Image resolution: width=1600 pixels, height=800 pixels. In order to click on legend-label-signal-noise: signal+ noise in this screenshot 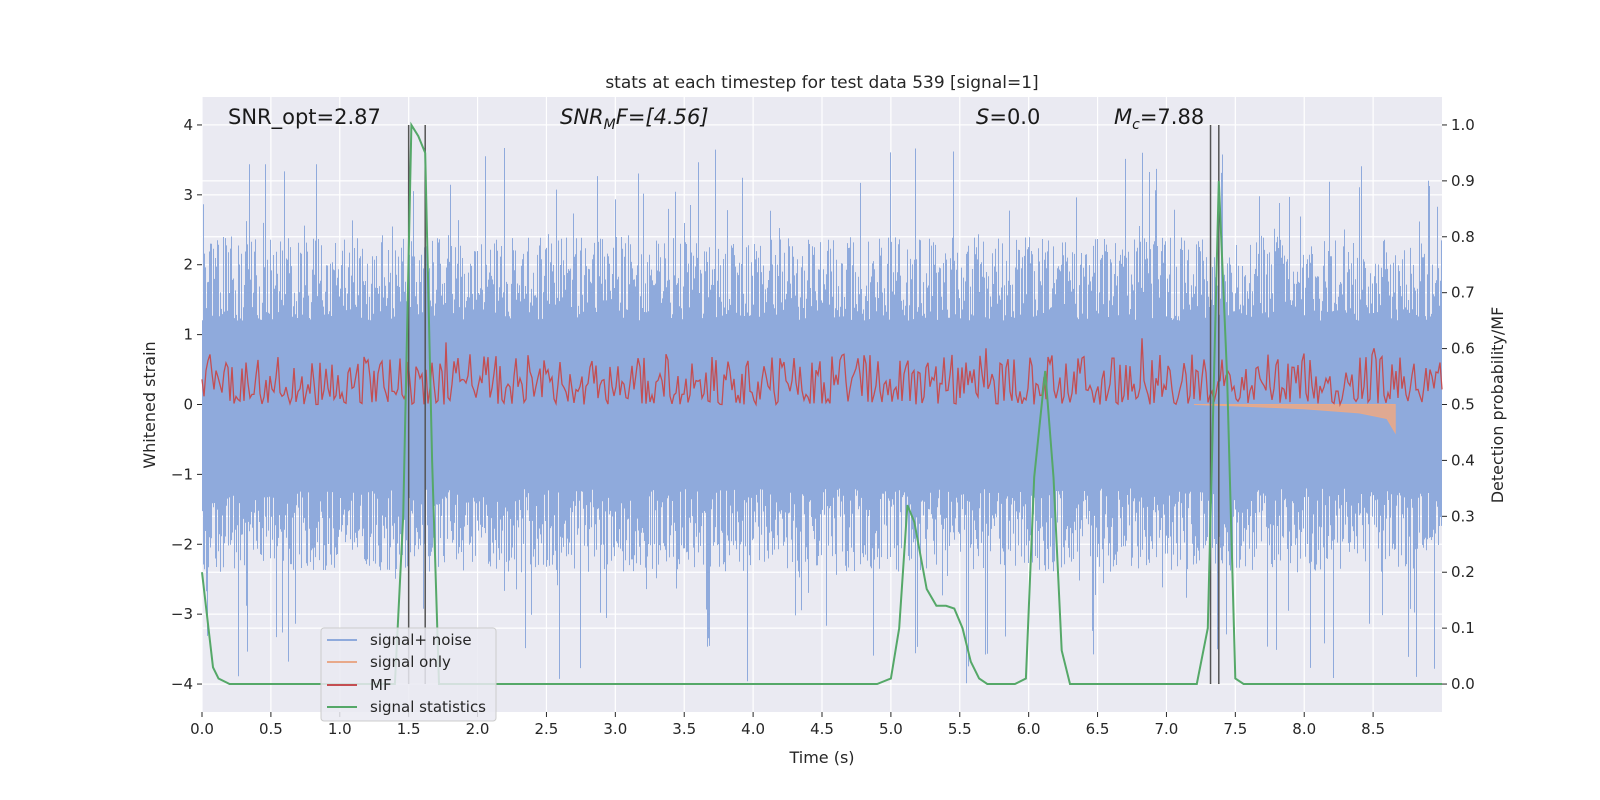, I will do `click(421, 640)`.